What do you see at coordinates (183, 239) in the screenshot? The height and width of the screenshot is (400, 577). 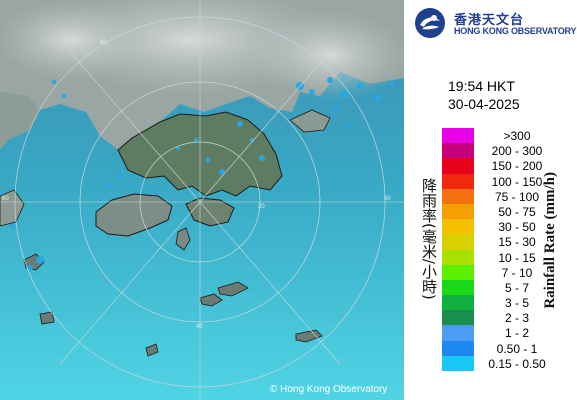 I see `lamma-island` at bounding box center [183, 239].